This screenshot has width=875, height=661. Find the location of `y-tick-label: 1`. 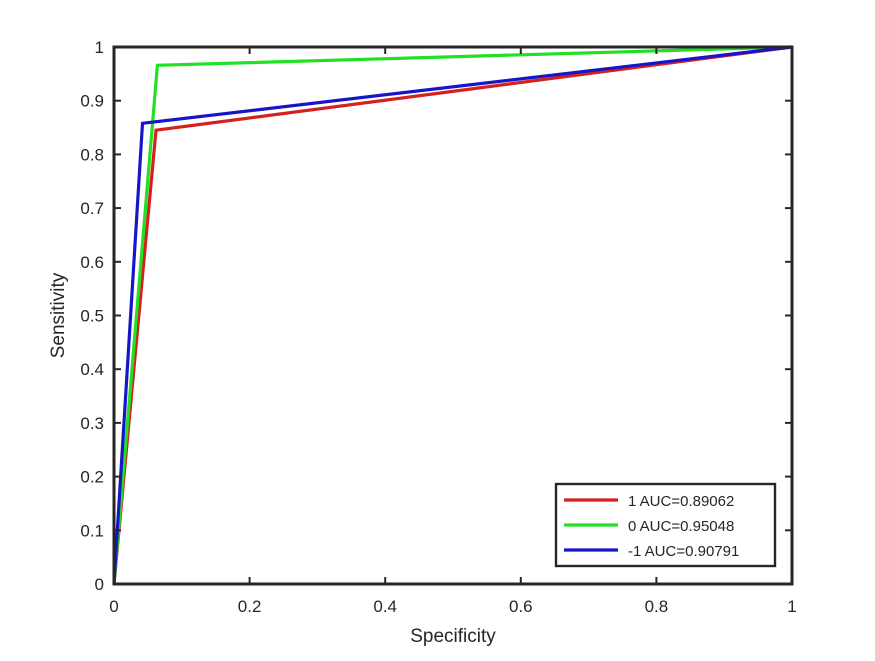

y-tick-label: 1 is located at coordinates (99, 47).